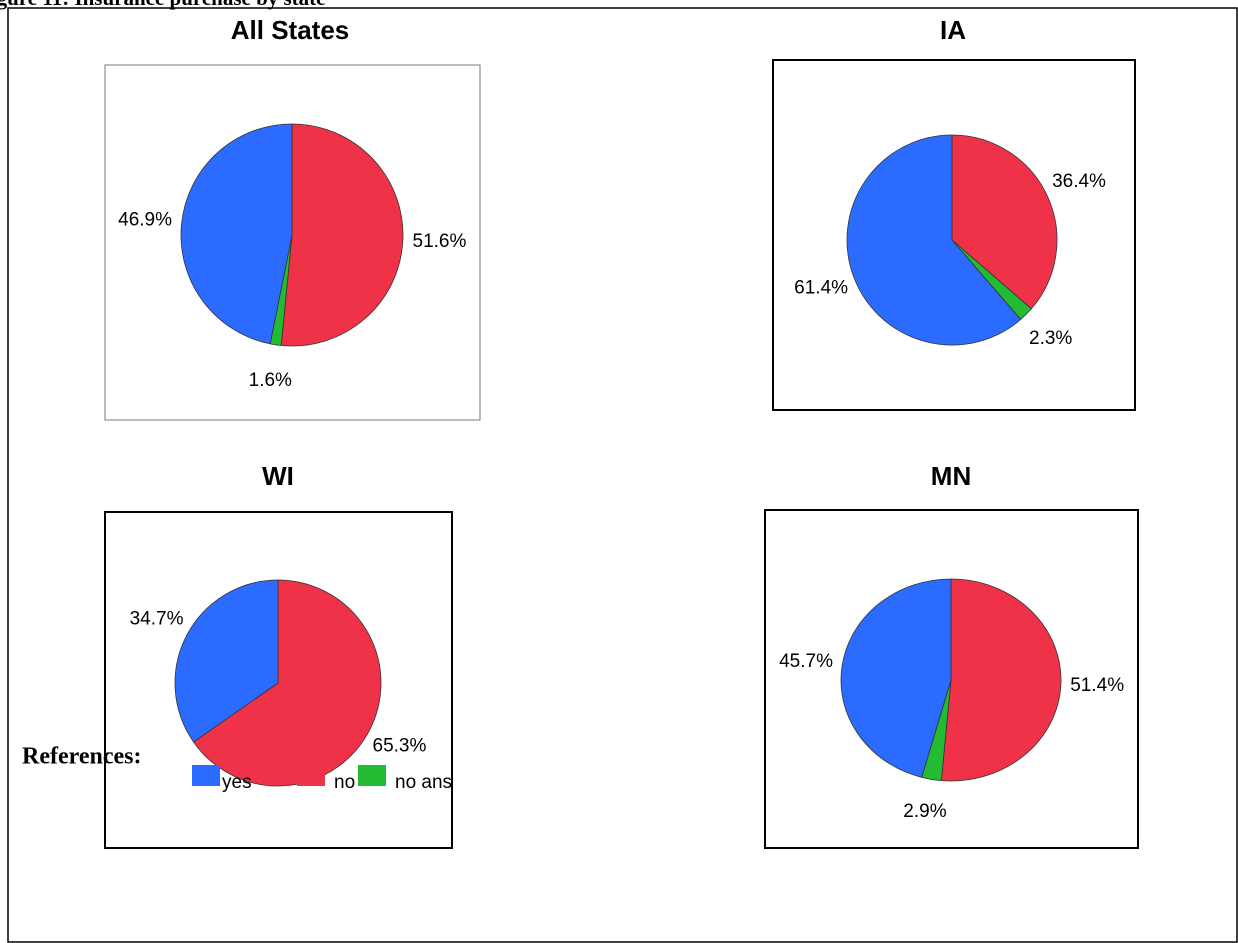 This screenshot has height=943, width=1238. I want to click on value-label: 2.9%, so click(924, 811).